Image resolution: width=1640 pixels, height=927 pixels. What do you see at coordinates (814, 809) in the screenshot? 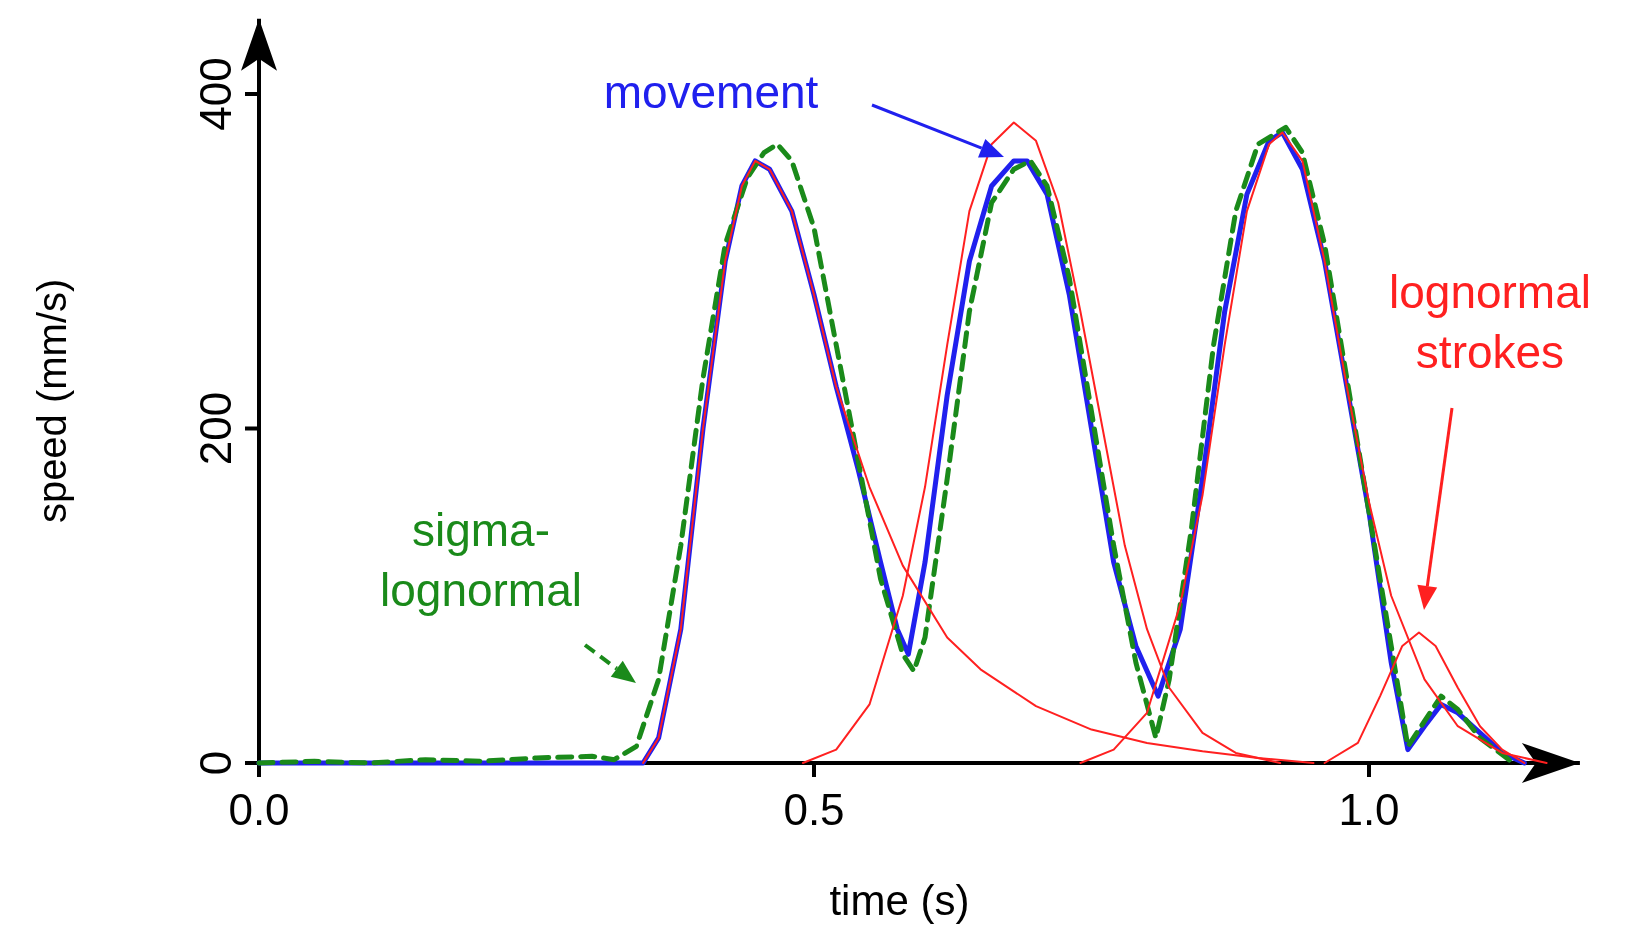
I see `x-tick-label: 0.5` at bounding box center [814, 809].